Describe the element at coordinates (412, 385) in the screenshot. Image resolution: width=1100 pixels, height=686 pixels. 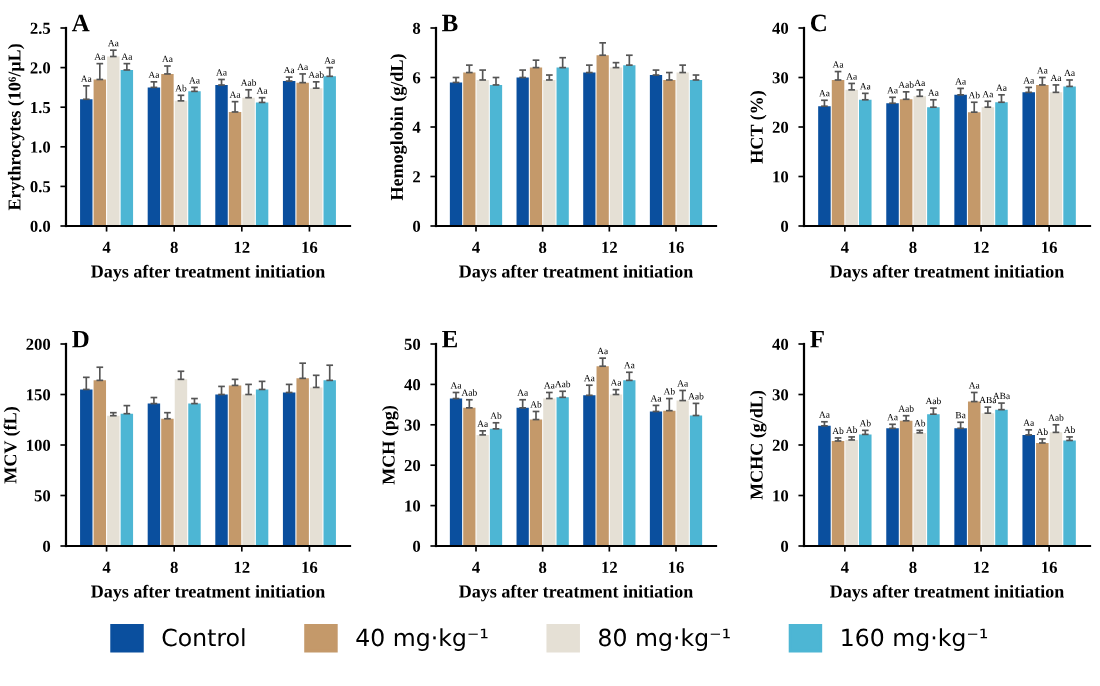
I see `y-tick-label: 40` at that location.